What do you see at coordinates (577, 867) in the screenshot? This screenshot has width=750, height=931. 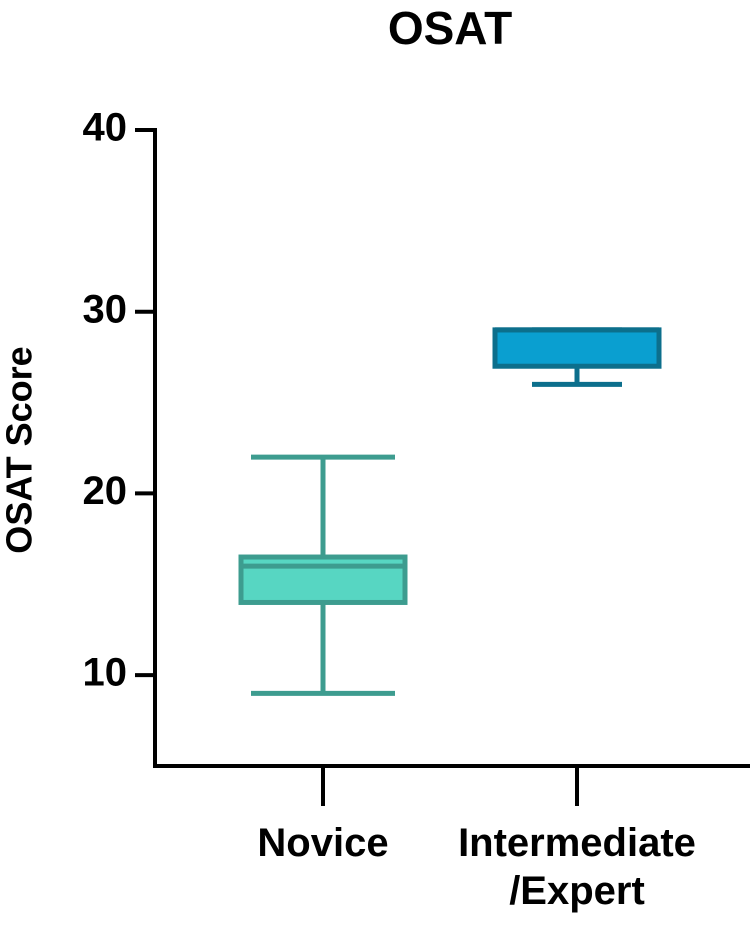 I see `x-tick-label: Intermediate/Expert` at bounding box center [577, 867].